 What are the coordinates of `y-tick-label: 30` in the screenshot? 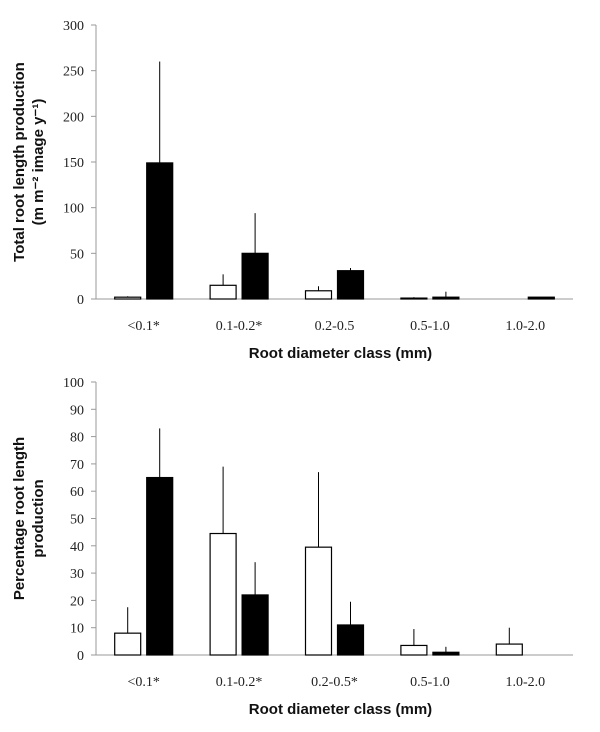 It's located at (77, 574).